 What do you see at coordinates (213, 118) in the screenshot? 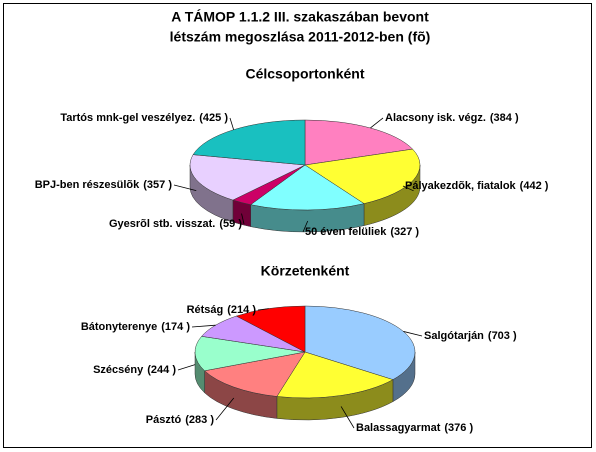
I see `value-label: (425 )` at bounding box center [213, 118].